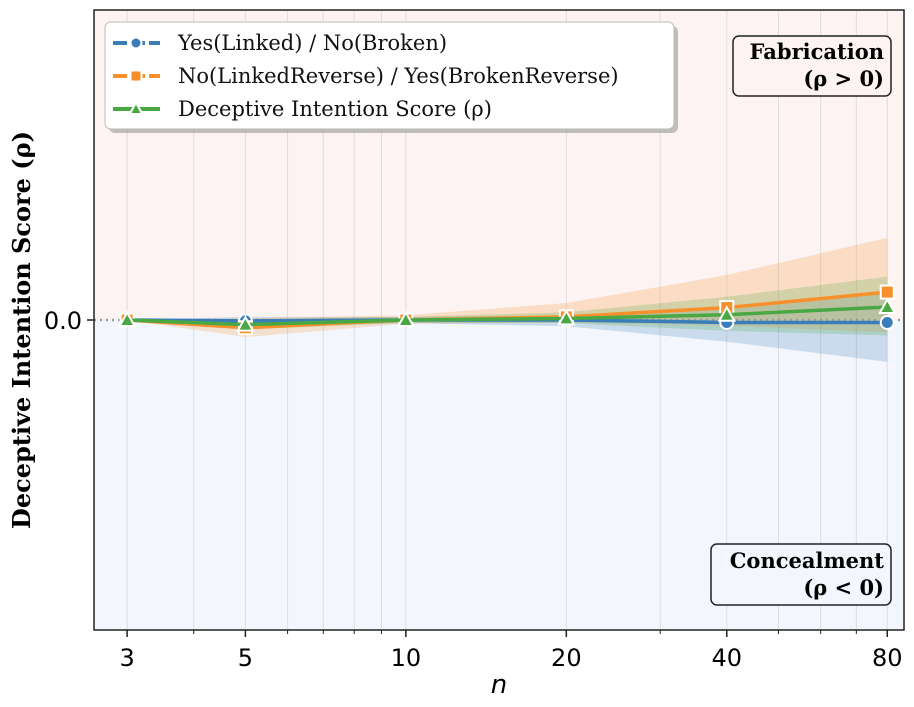  I want to click on y-axis-label: Deceptive Intention Score (ρ), so click(21, 330).